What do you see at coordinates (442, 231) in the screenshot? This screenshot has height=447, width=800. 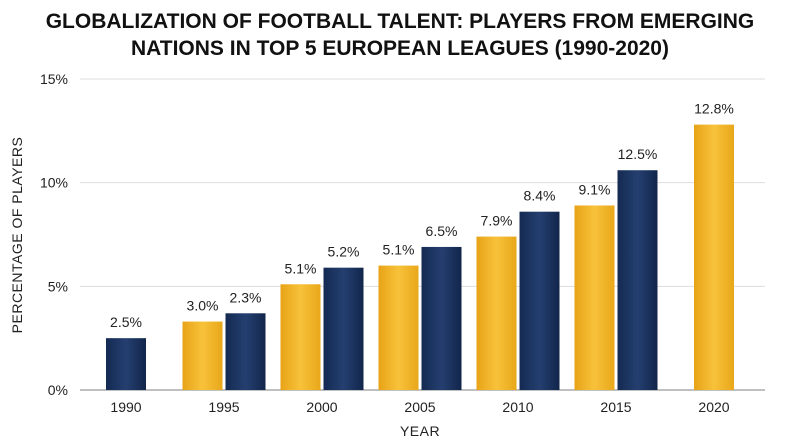 I see `data-label: 6.5%` at bounding box center [442, 231].